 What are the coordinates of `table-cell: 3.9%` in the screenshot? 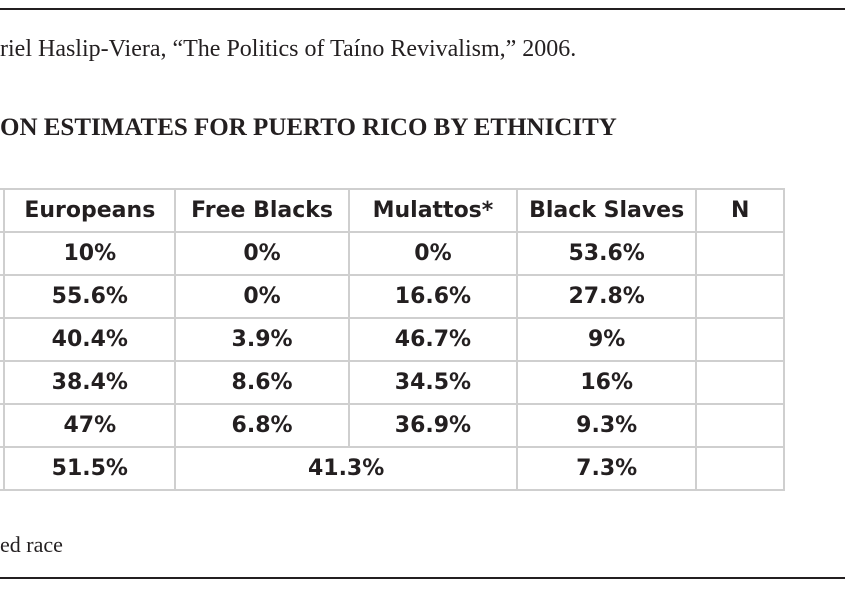 It's located at (262, 339).